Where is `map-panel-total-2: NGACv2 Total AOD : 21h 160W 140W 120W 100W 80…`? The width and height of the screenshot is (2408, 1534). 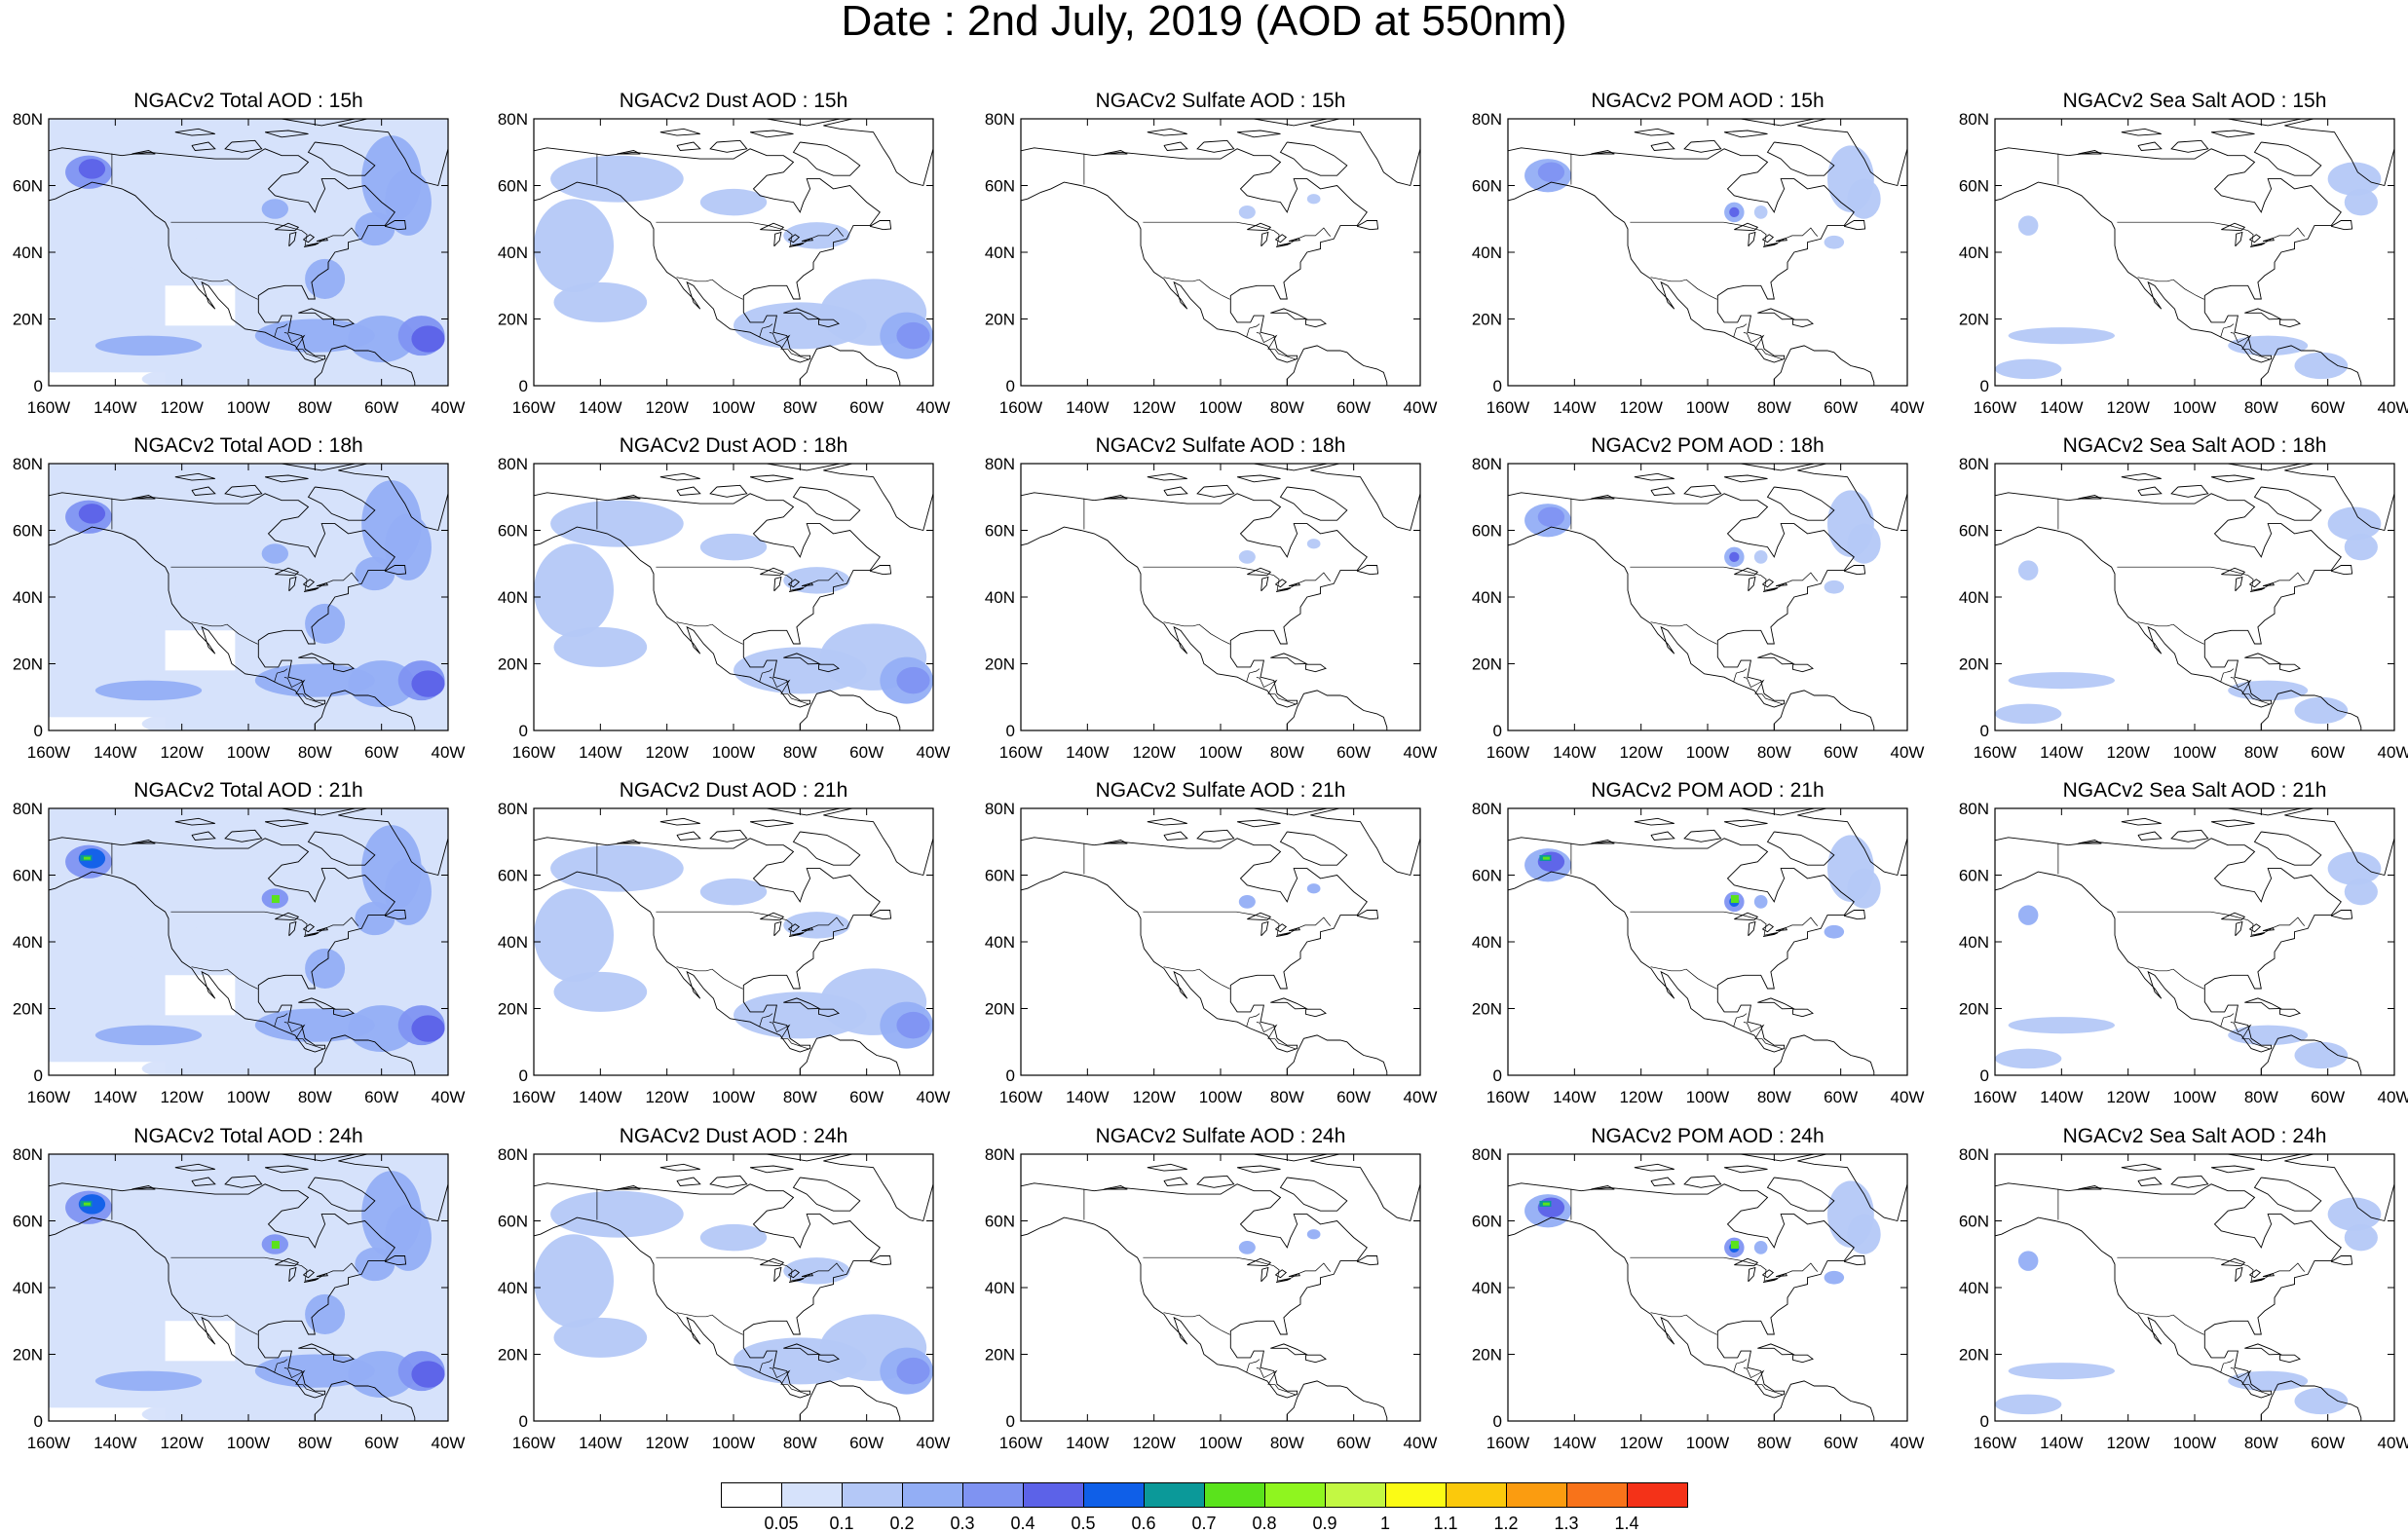 map-panel-total-2: NGACv2 Total AOD : 21h 160W 140W 120W 100W 80… is located at coordinates (248, 945).